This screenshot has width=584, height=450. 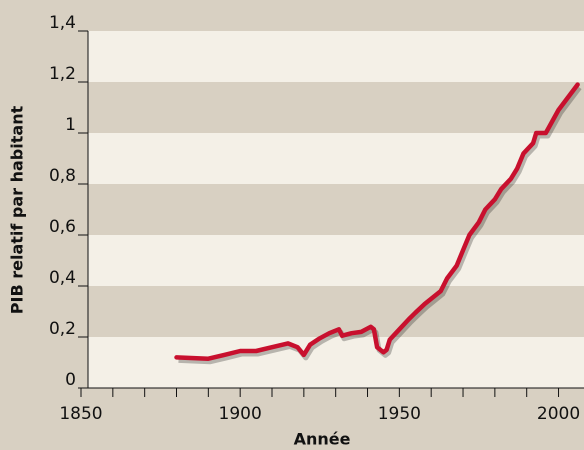 What do you see at coordinates (62, 227) in the screenshot?
I see `y-tick-label: 0,6` at bounding box center [62, 227].